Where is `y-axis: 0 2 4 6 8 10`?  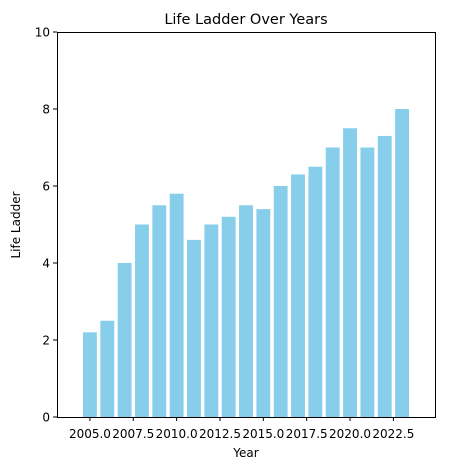 y-axis: 0 2 4 6 8 10 is located at coordinates (46, 225).